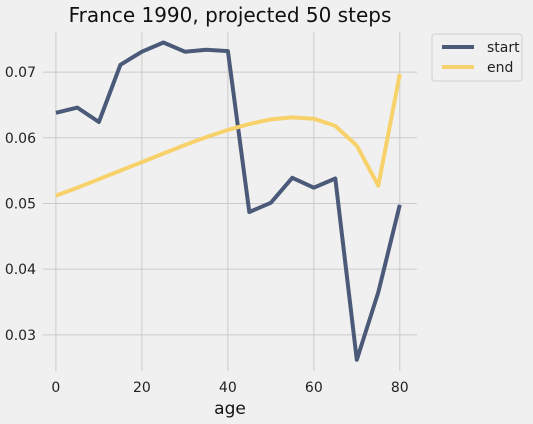 The width and height of the screenshot is (533, 424). Describe the element at coordinates (230, 15) in the screenshot. I see `chart-title: France 1990, projected 50 steps` at that location.